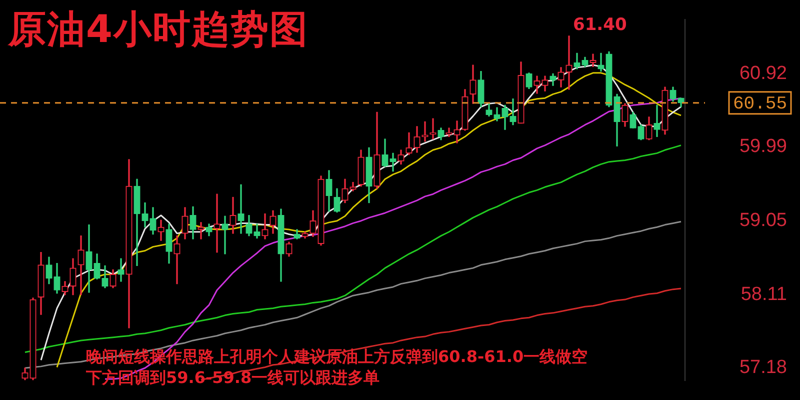 The image size is (800, 400). What do you see at coordinates (760, 104) in the screenshot?
I see `ref-line-label: 60.55` at bounding box center [760, 104].